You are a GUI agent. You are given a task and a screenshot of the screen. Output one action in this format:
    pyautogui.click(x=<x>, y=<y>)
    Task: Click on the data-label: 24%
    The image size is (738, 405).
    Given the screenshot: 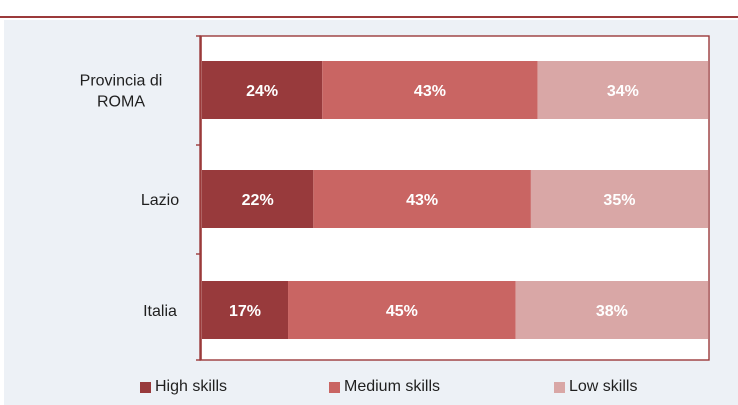 What is the action you would take?
    pyautogui.click(x=262, y=91)
    